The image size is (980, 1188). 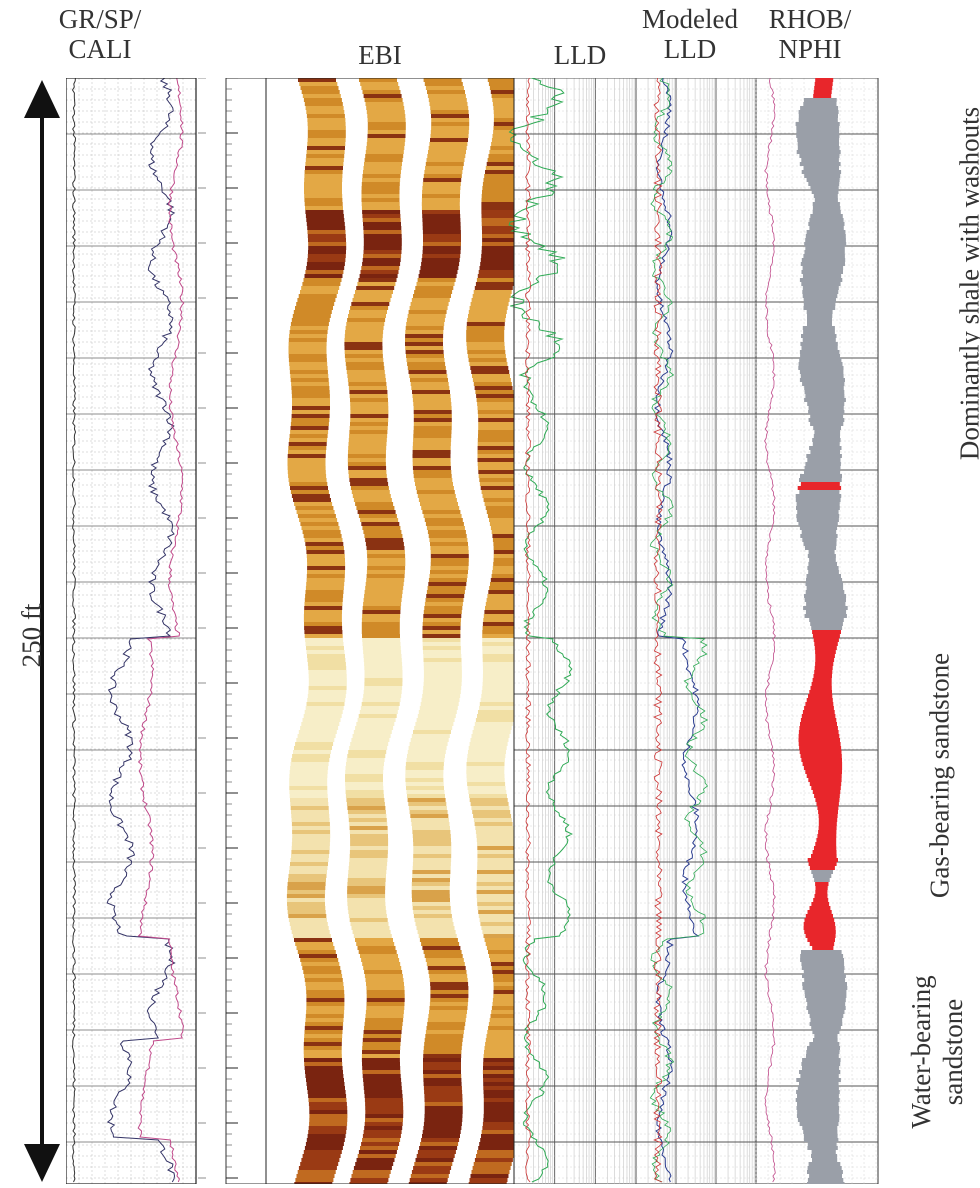 I want to click on header-gr-sp-cali-line2: CALI, so click(x=100, y=49).